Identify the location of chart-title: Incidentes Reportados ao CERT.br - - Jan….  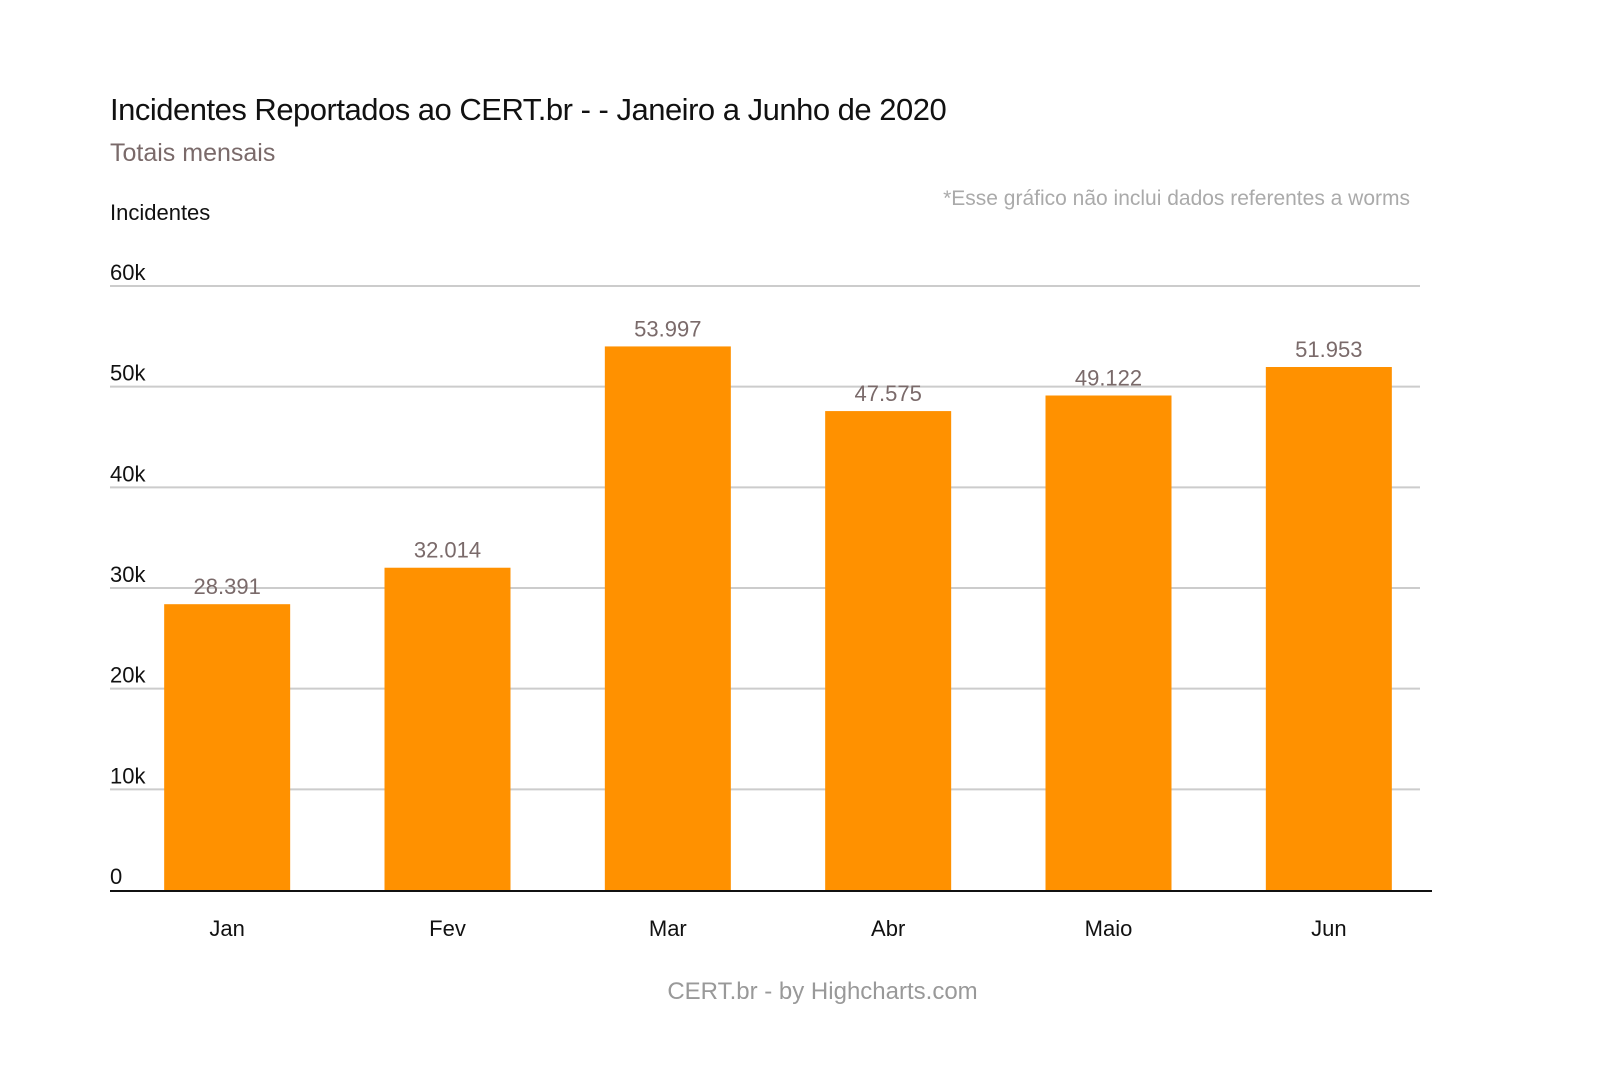
(528, 109).